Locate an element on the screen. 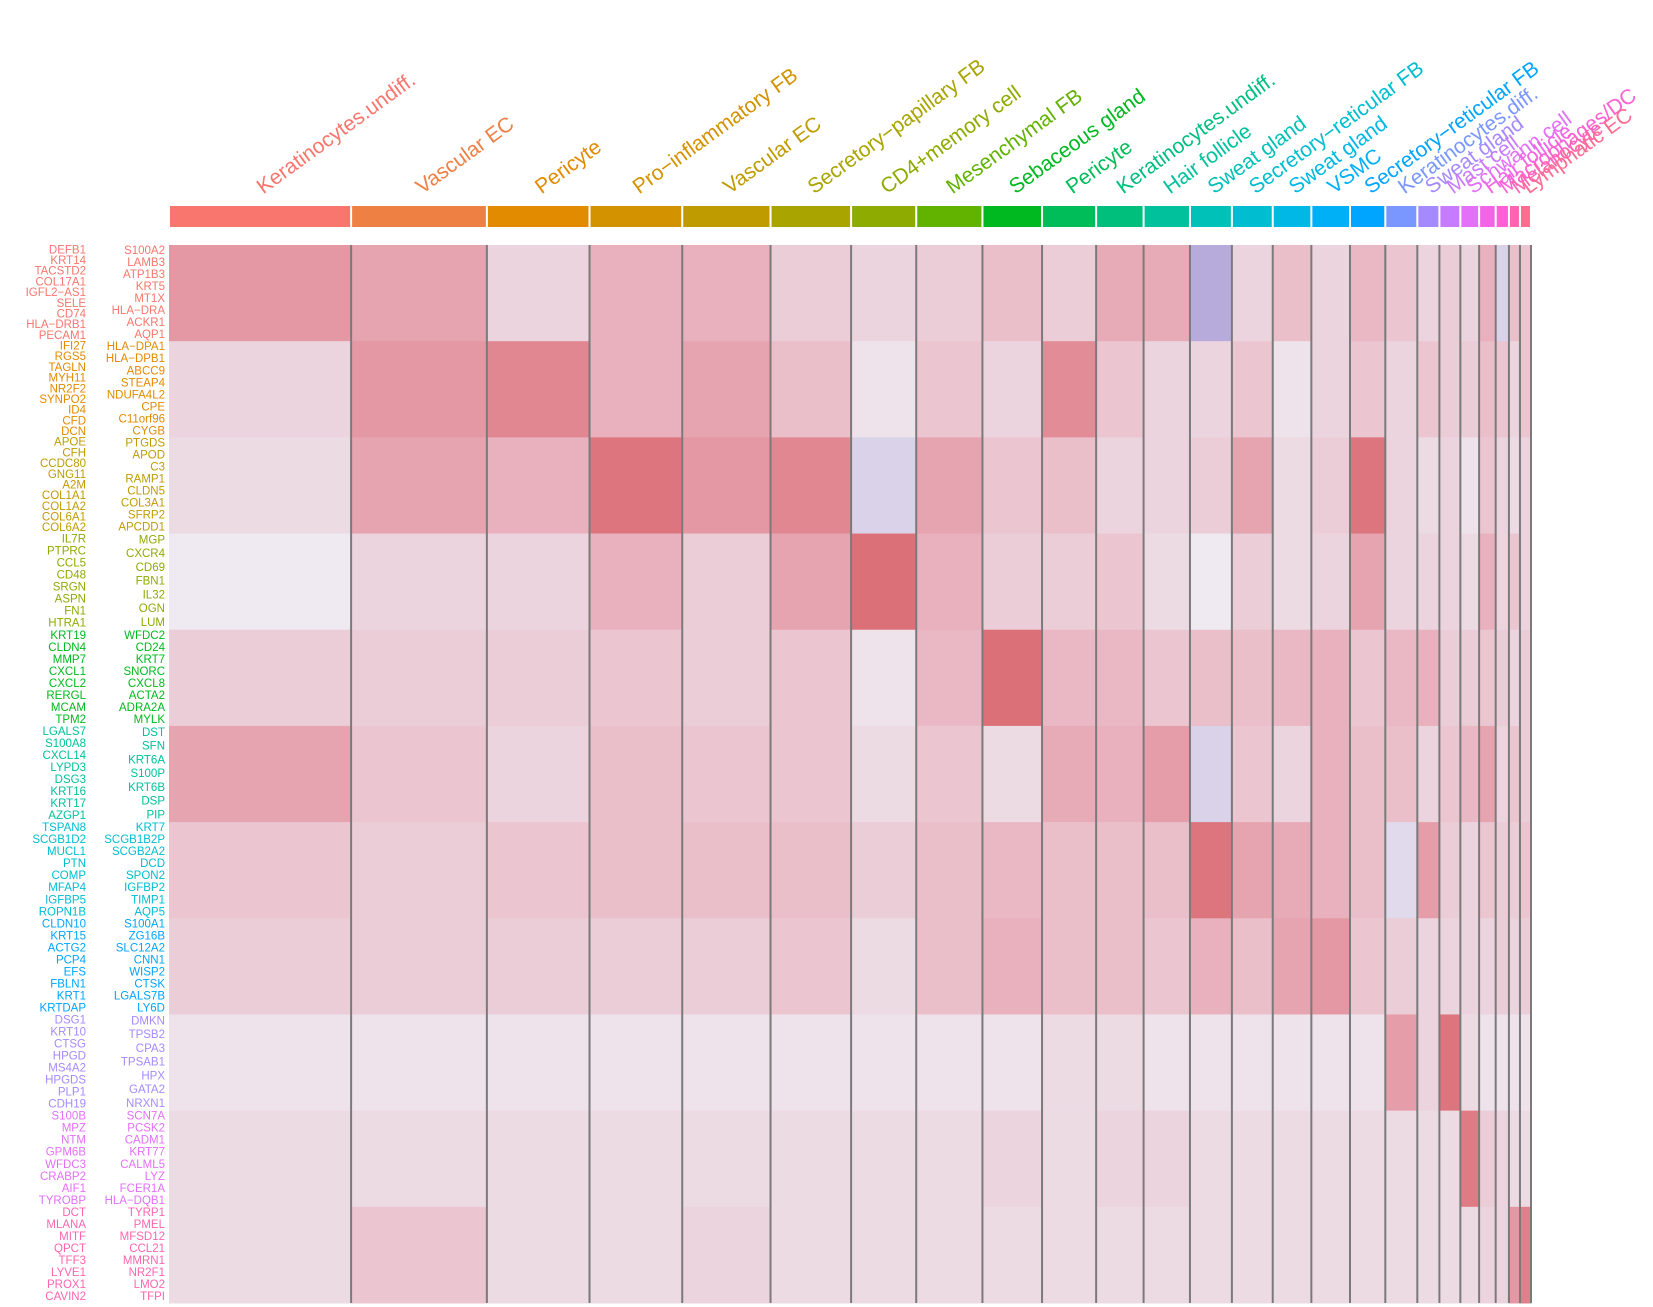 This screenshot has width=1653, height=1307. gene-label: TFF3 is located at coordinates (72, 1261).